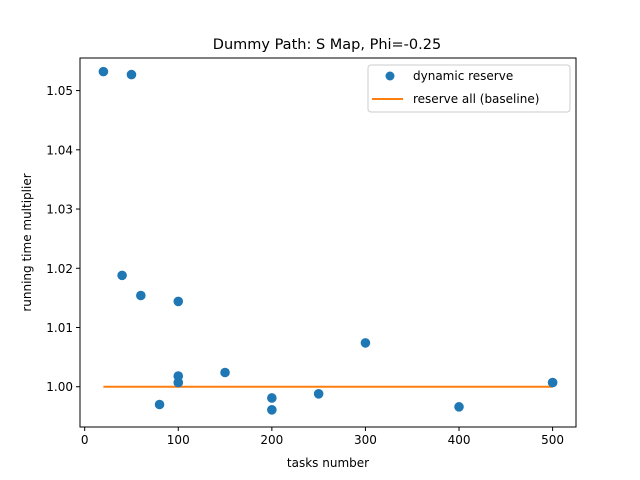 This screenshot has height=480, width=640. I want to click on x-tick-label: 200, so click(271, 440).